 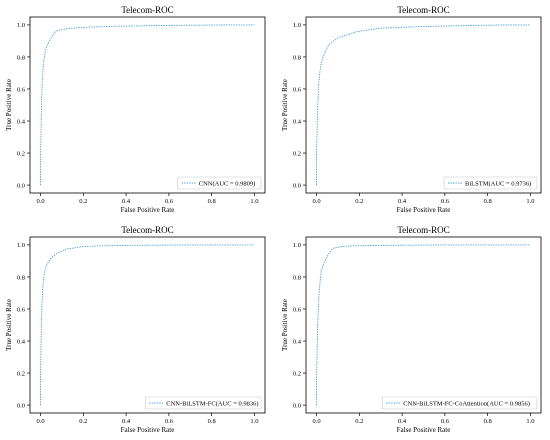 I want to click on legend-label: CNN-BiLSTM-FC-CoAttention(AUC = 0.9856), so click(x=466, y=403).